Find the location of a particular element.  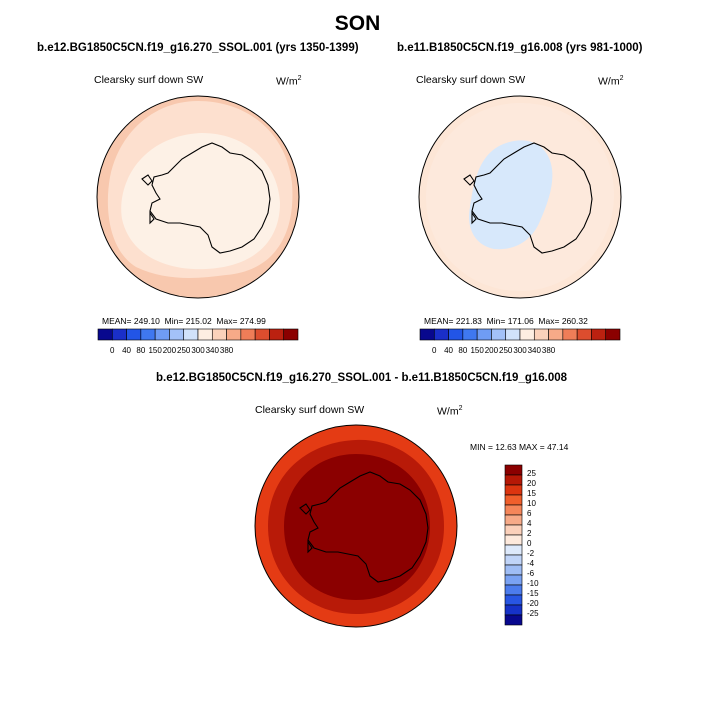

panel2-colorbar-label: 40 is located at coordinates (448, 350).